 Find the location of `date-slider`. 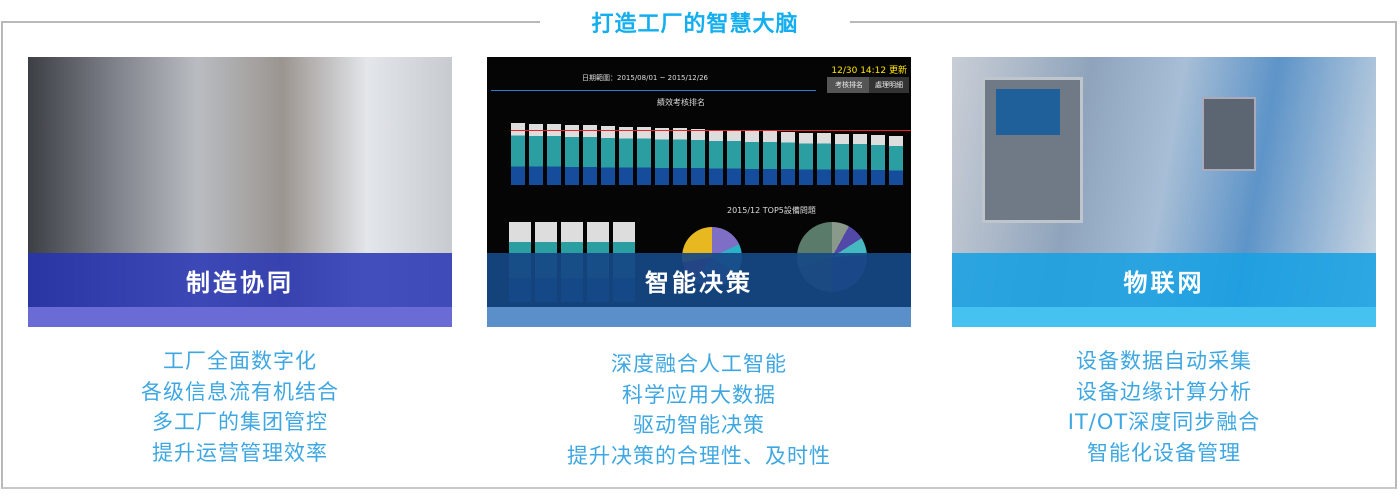

date-slider is located at coordinates (653, 90).